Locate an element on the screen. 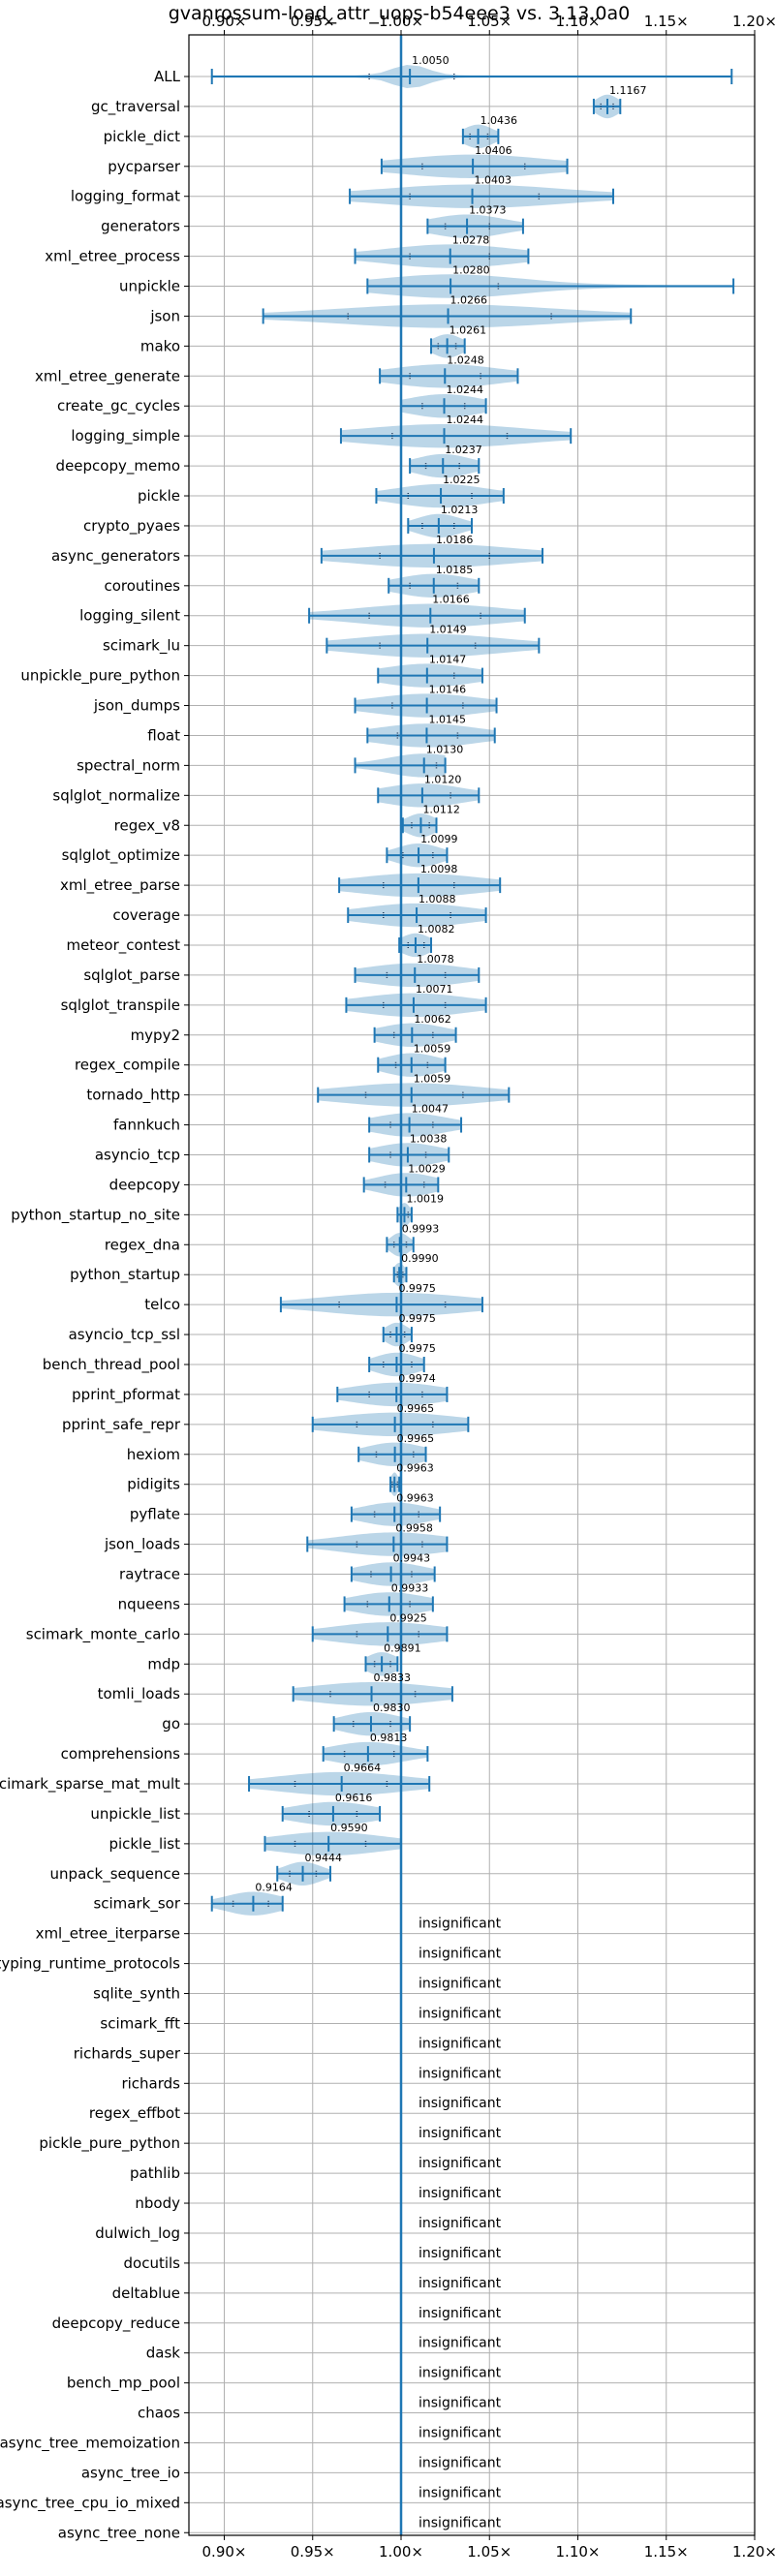  median-value-label: 0.9444 is located at coordinates (324, 1858).